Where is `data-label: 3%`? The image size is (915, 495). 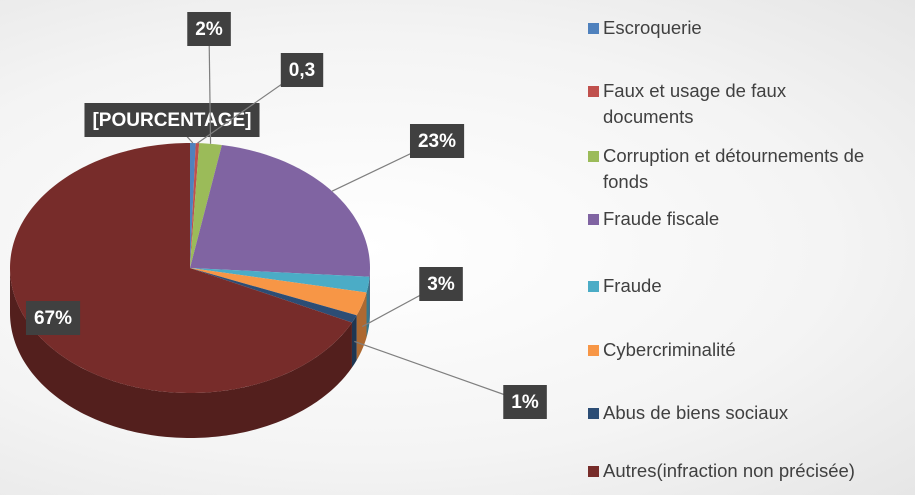 data-label: 3% is located at coordinates (441, 284).